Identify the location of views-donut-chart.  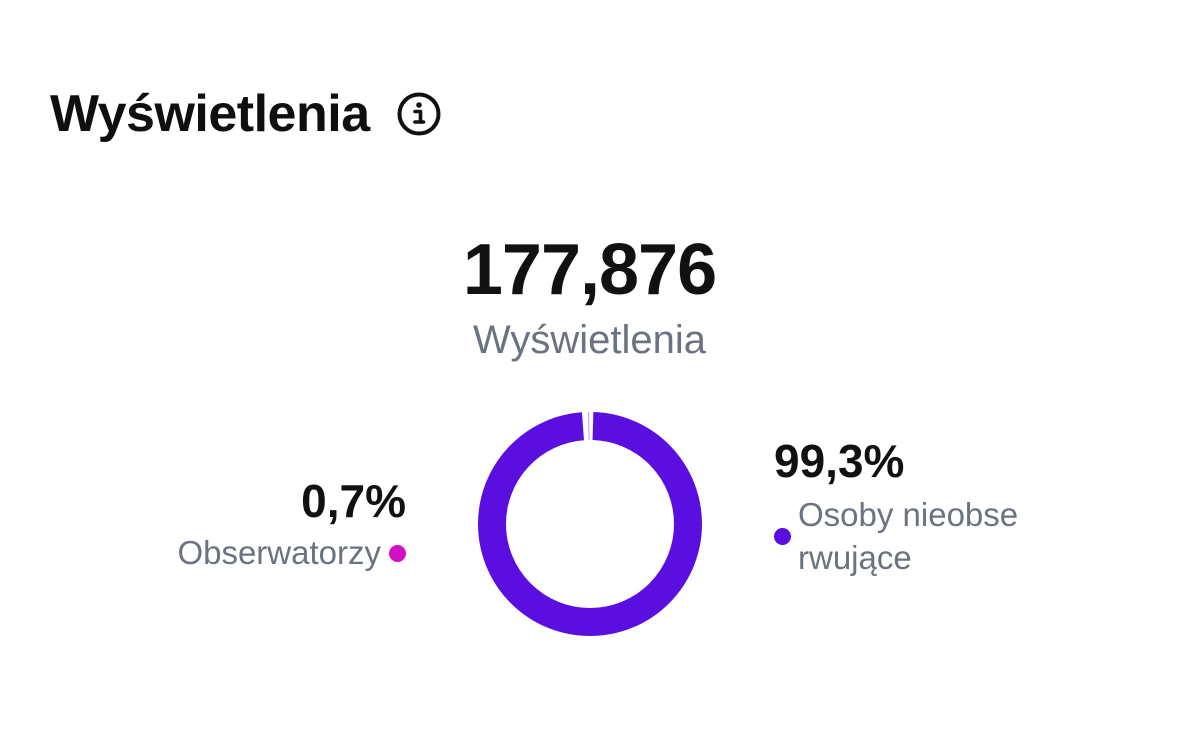
(590, 524).